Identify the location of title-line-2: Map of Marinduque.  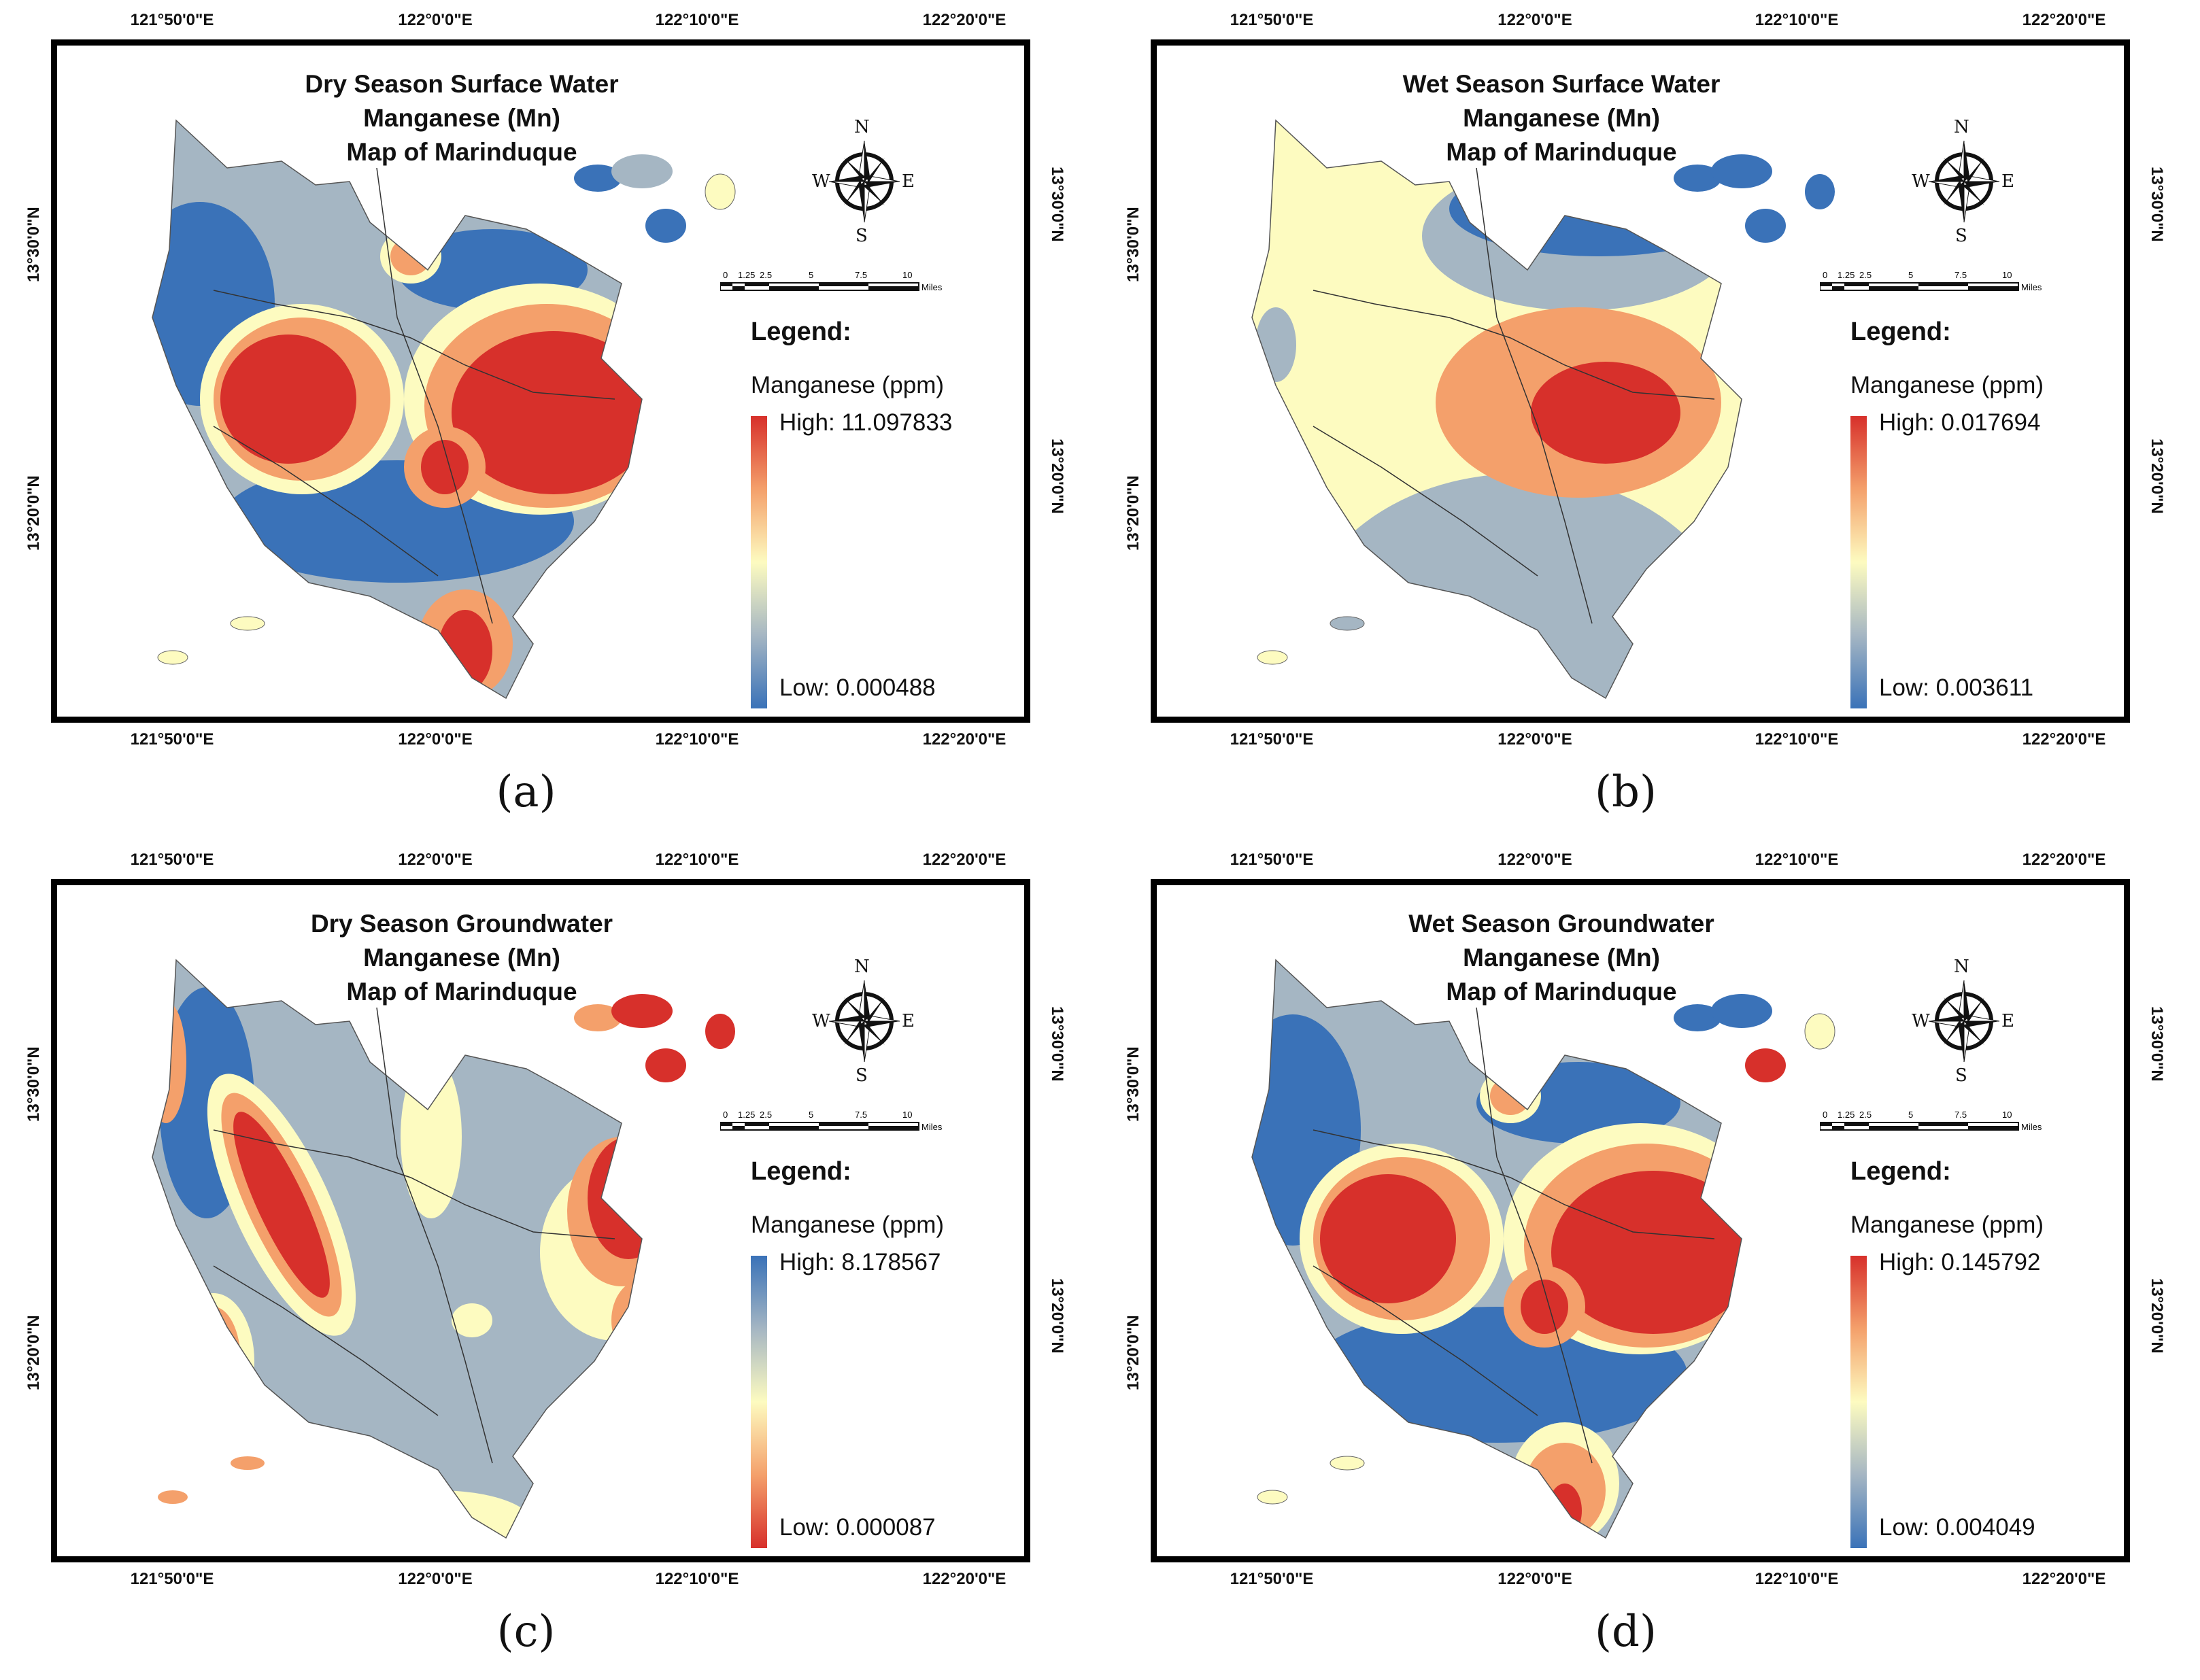
(461, 152).